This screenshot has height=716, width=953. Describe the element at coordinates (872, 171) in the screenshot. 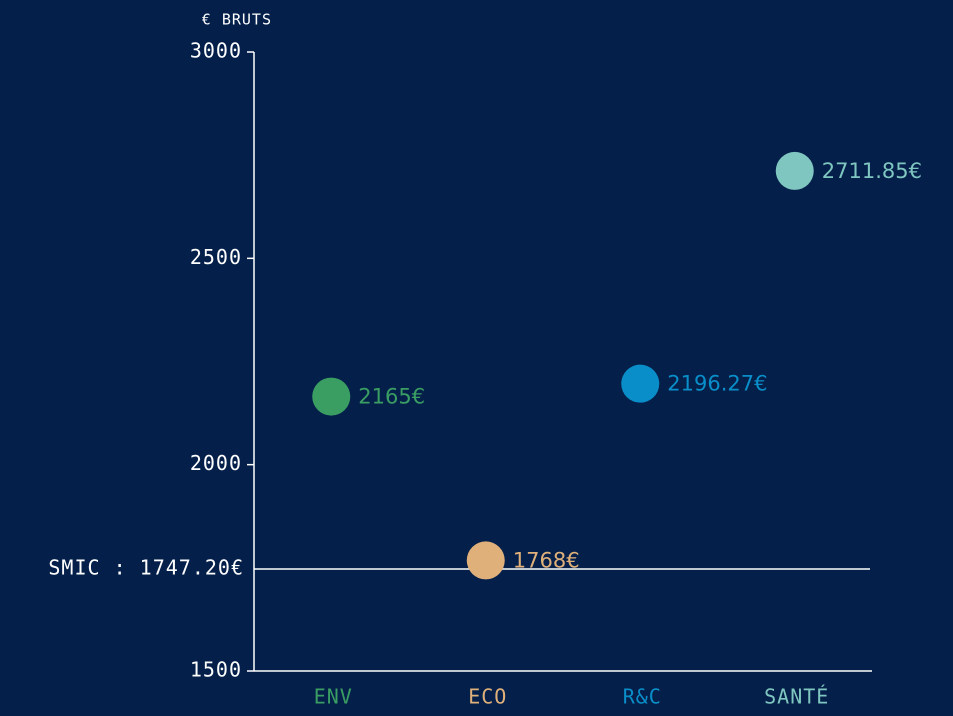

I see `value-label: 2711.85€` at that location.